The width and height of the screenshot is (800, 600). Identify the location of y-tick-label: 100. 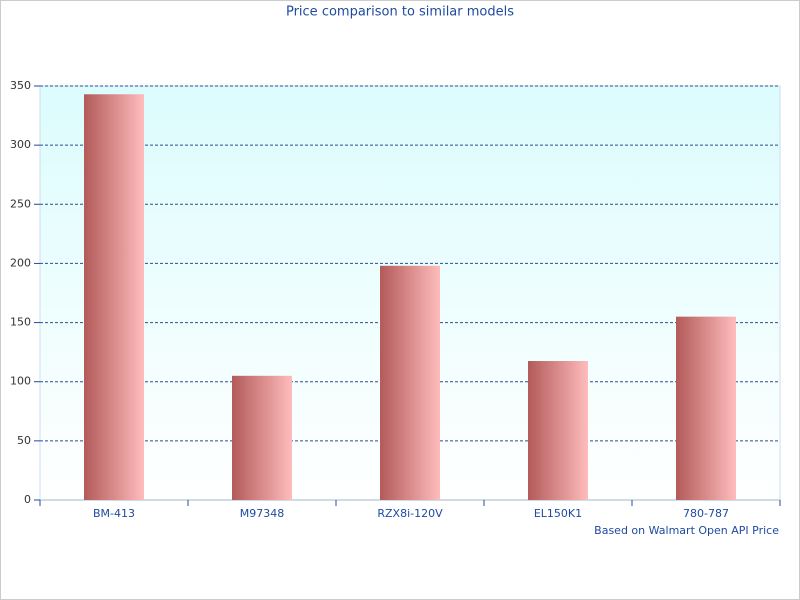
(20, 381).